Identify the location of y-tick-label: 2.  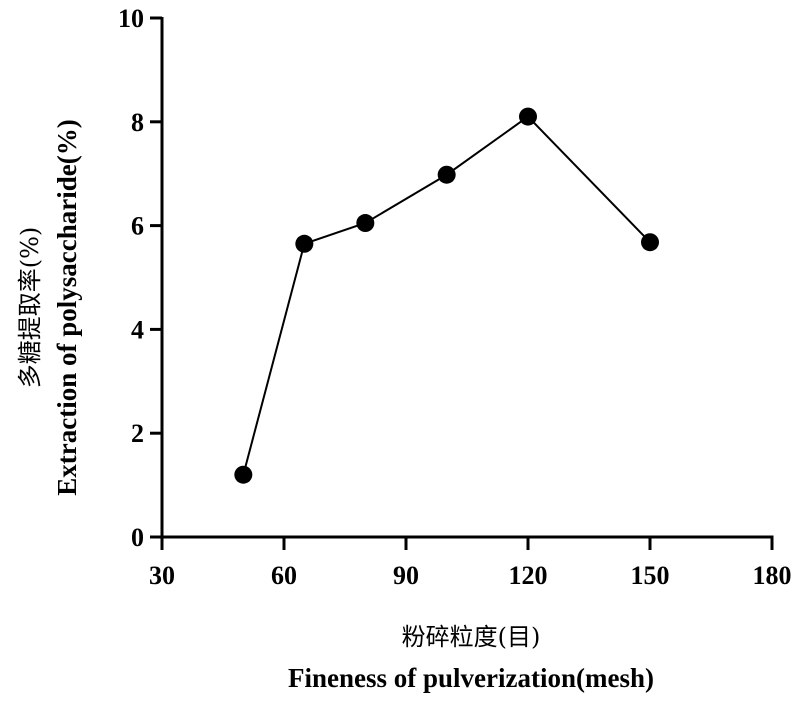
(137, 433).